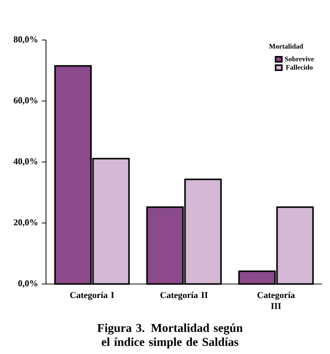 This screenshot has height=354, width=330. I want to click on x-tick-label: Categoría I, so click(92, 296).